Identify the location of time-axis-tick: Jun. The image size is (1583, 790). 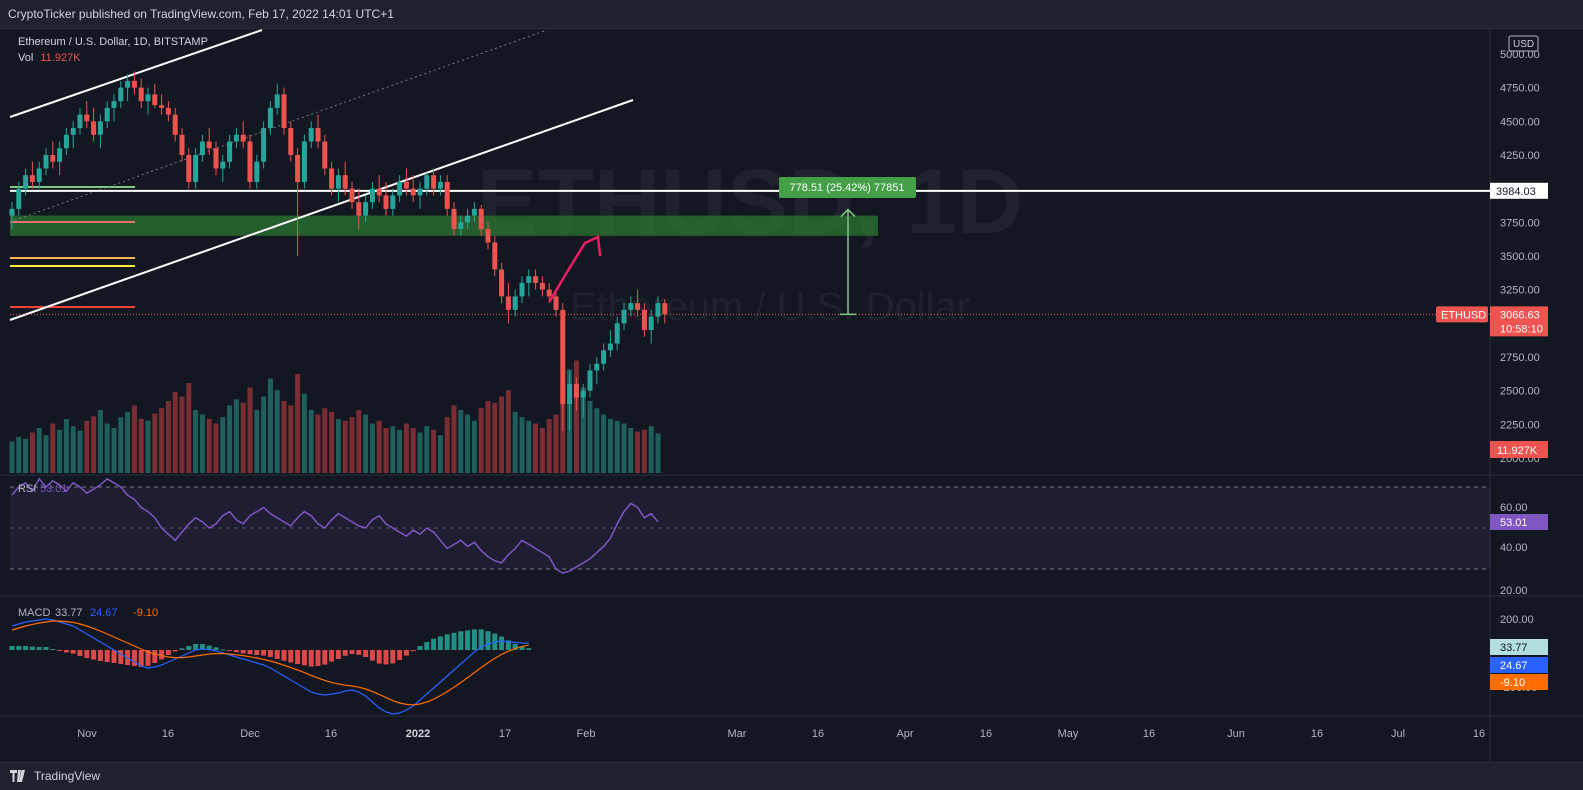
(1236, 734).